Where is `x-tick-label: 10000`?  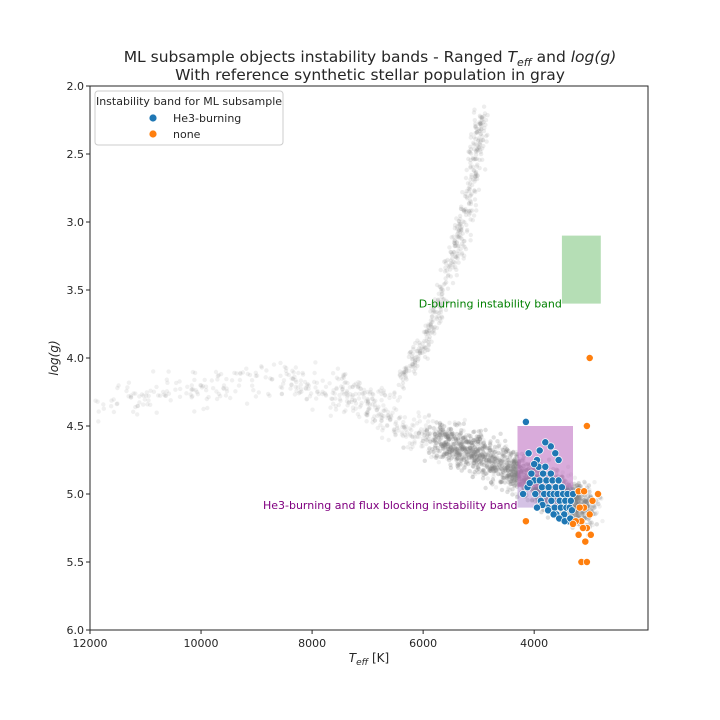 x-tick-label: 10000 is located at coordinates (201, 643).